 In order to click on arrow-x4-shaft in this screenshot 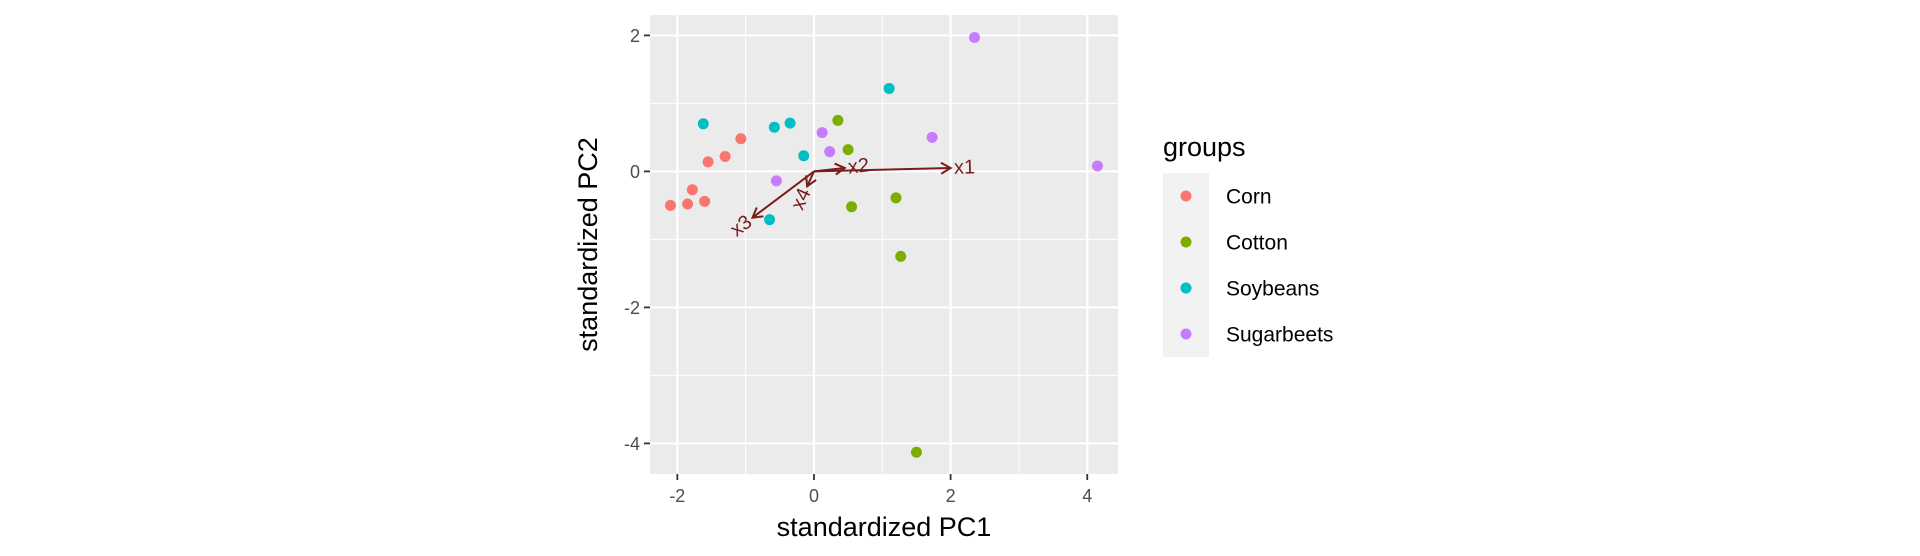, I will do `click(810, 178)`.